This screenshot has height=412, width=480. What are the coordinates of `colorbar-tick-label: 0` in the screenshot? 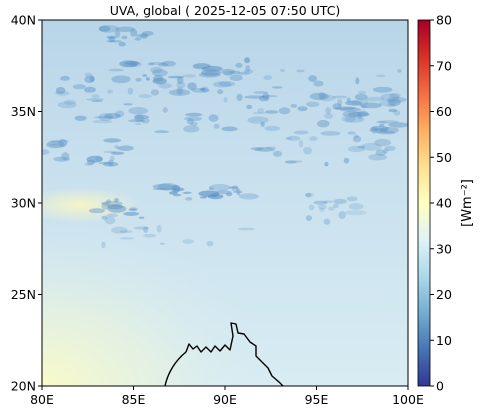 It's located at (440, 386).